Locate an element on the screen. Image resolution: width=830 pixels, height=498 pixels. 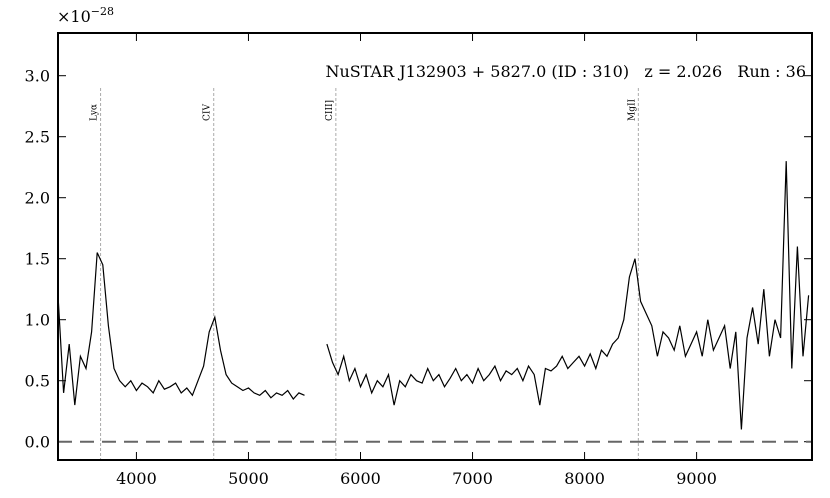
emission-label: CIII] is located at coordinates (330, 110).